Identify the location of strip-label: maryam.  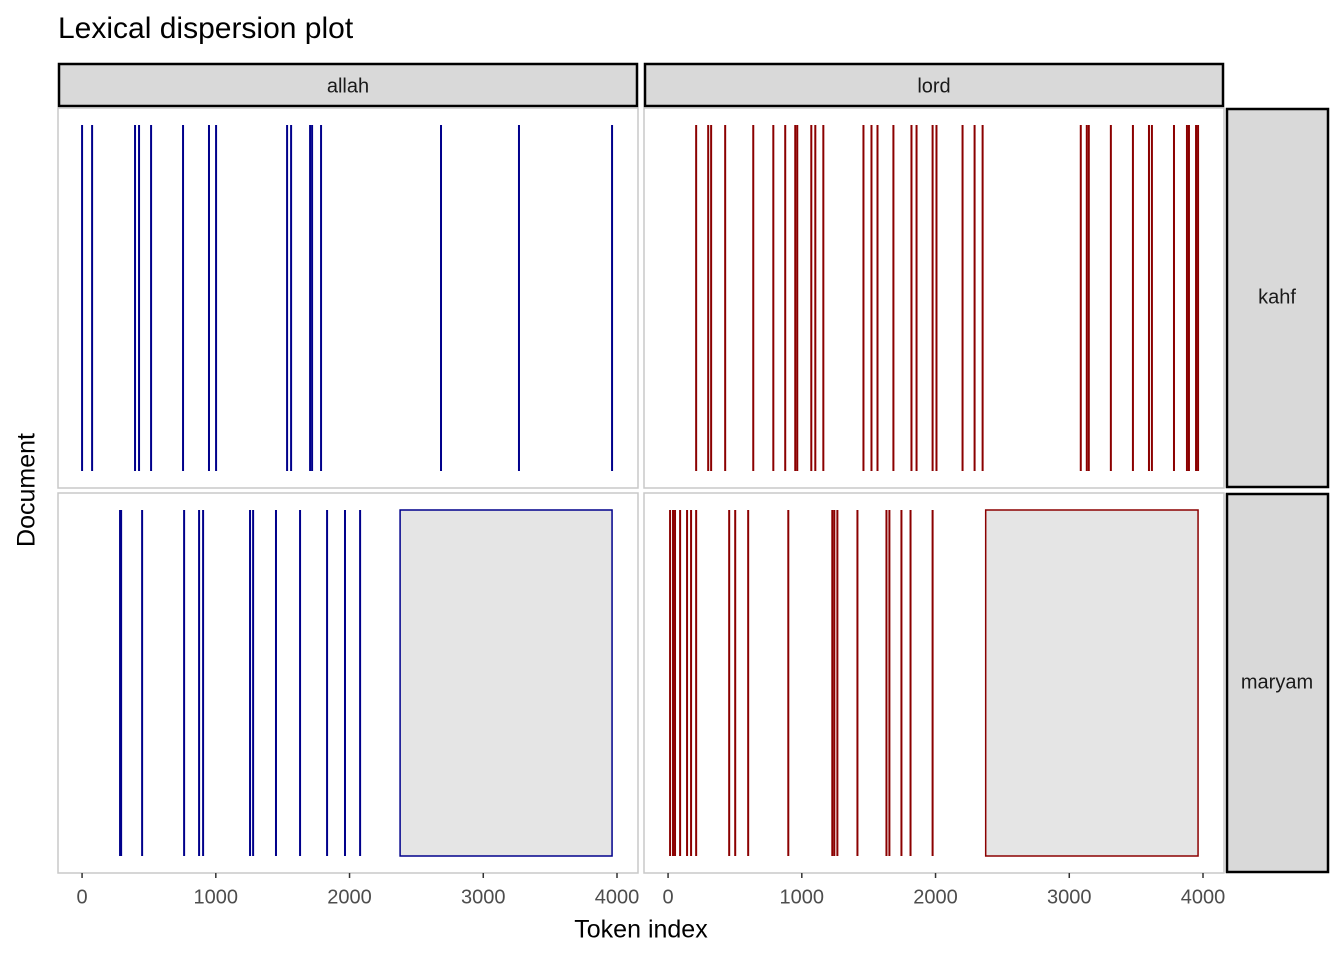
(1277, 682).